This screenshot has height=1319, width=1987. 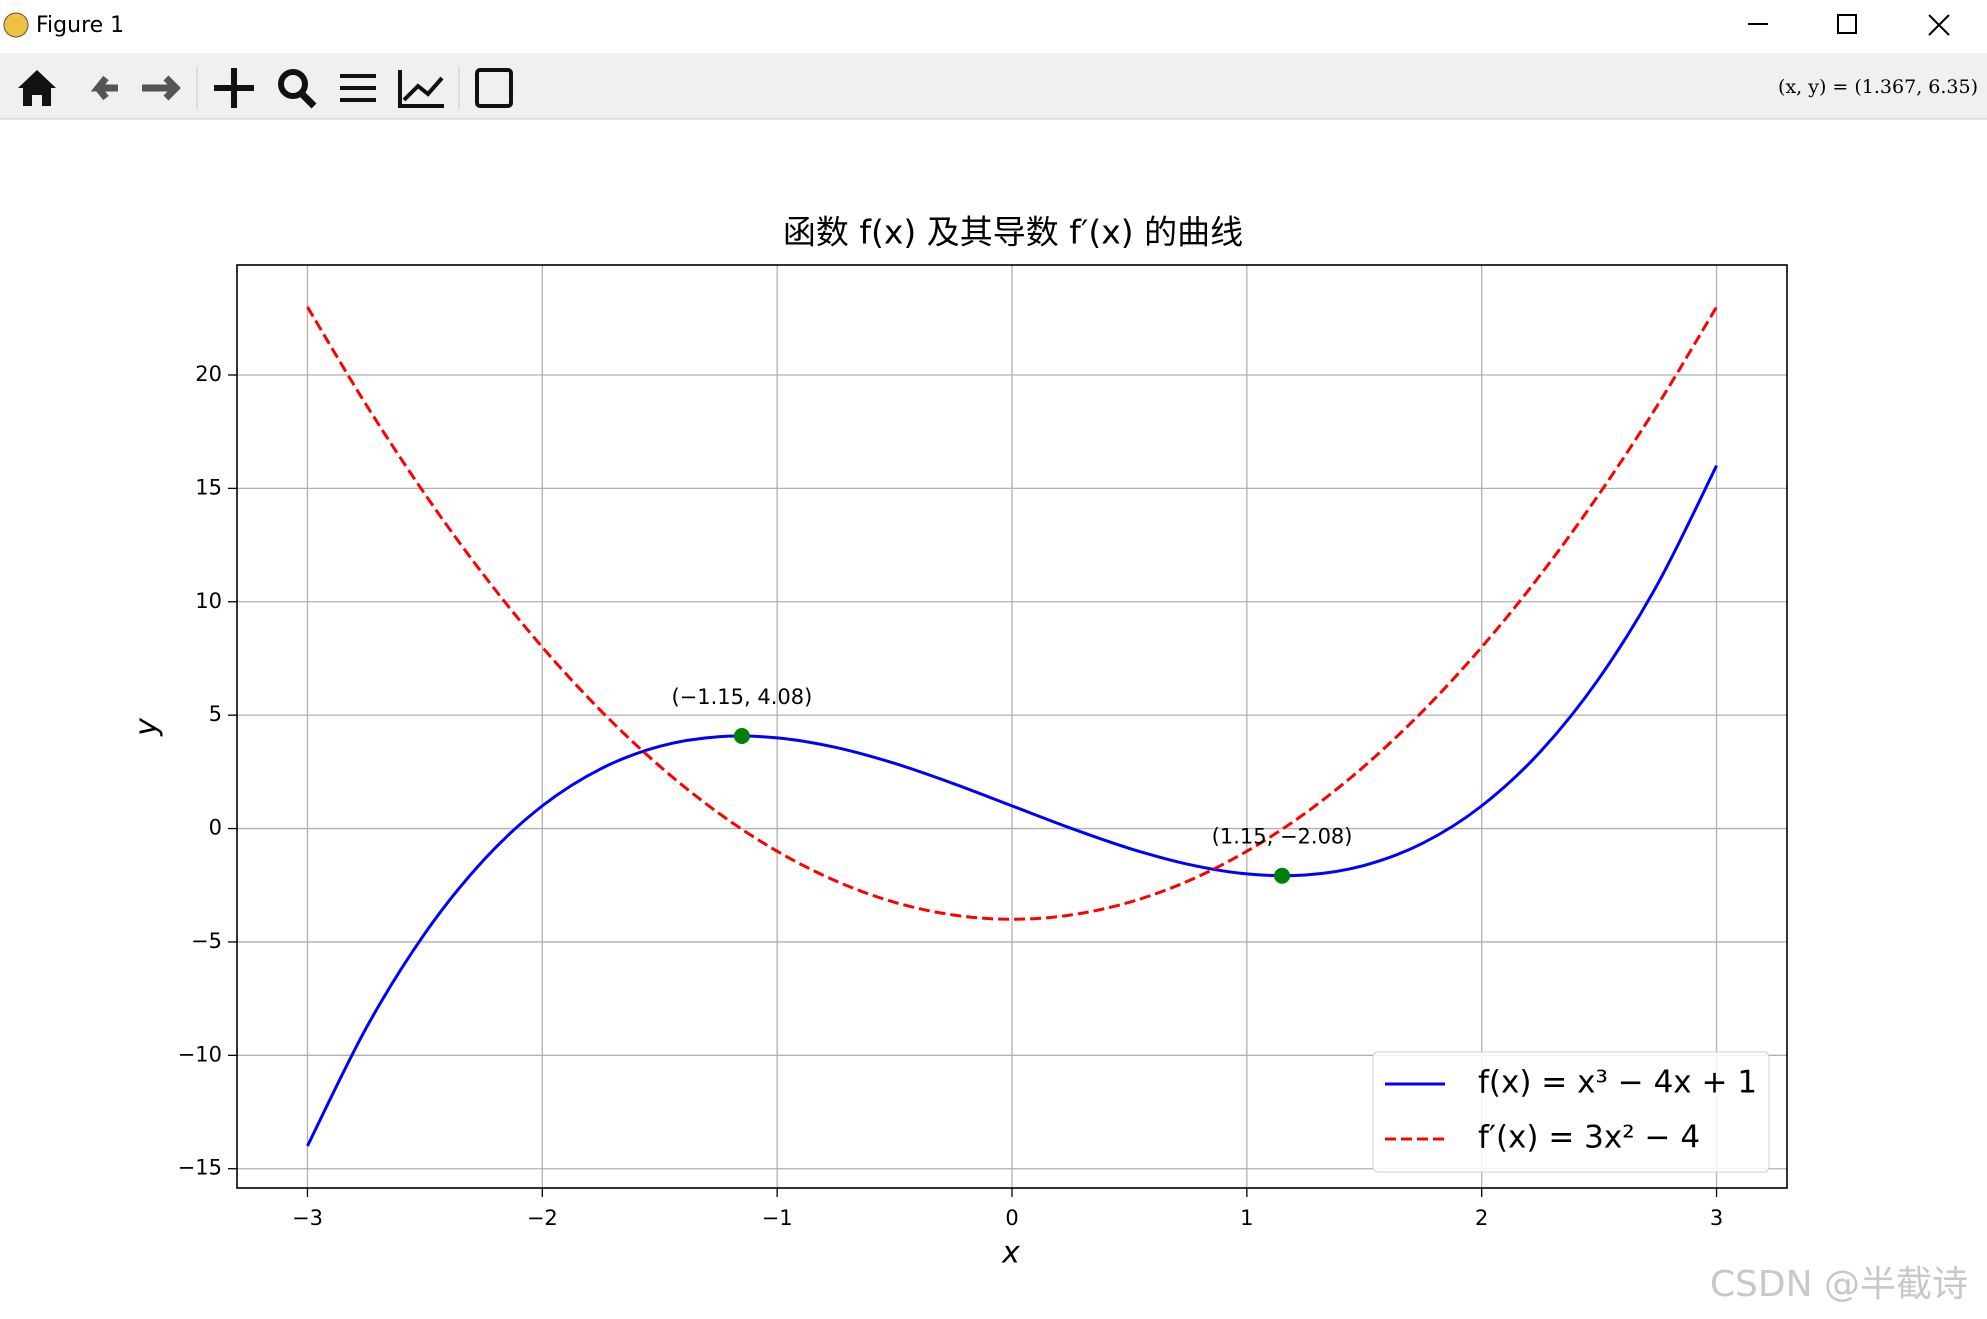 I want to click on y-tick-label: −10, so click(x=200, y=1054).